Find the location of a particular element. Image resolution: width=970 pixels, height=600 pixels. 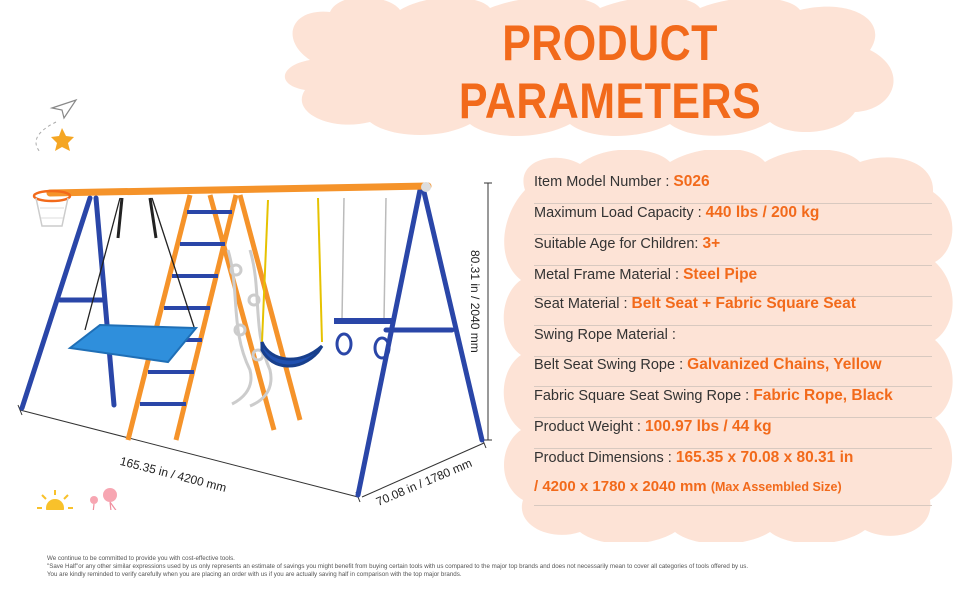

star-icon is located at coordinates (62, 139).